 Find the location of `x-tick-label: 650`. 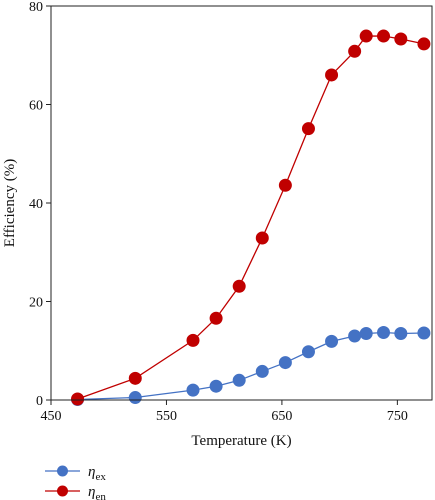

x-tick-label: 650 is located at coordinates (281, 416).